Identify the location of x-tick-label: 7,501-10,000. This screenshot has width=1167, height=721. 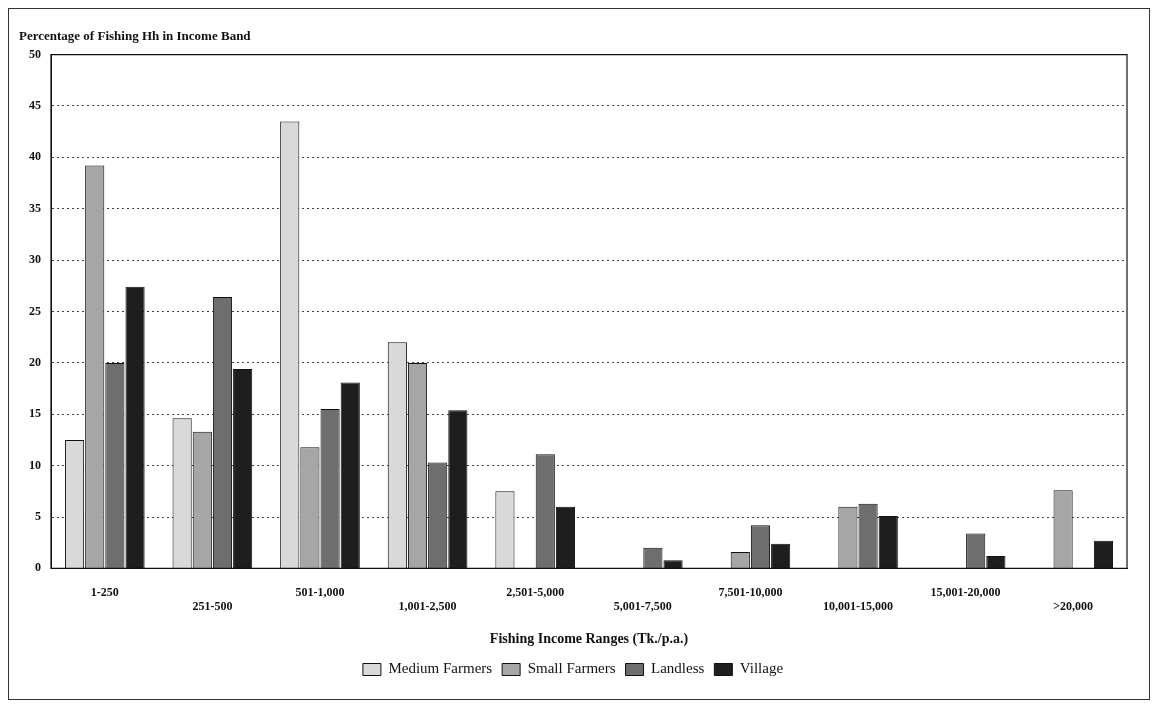
(750, 591).